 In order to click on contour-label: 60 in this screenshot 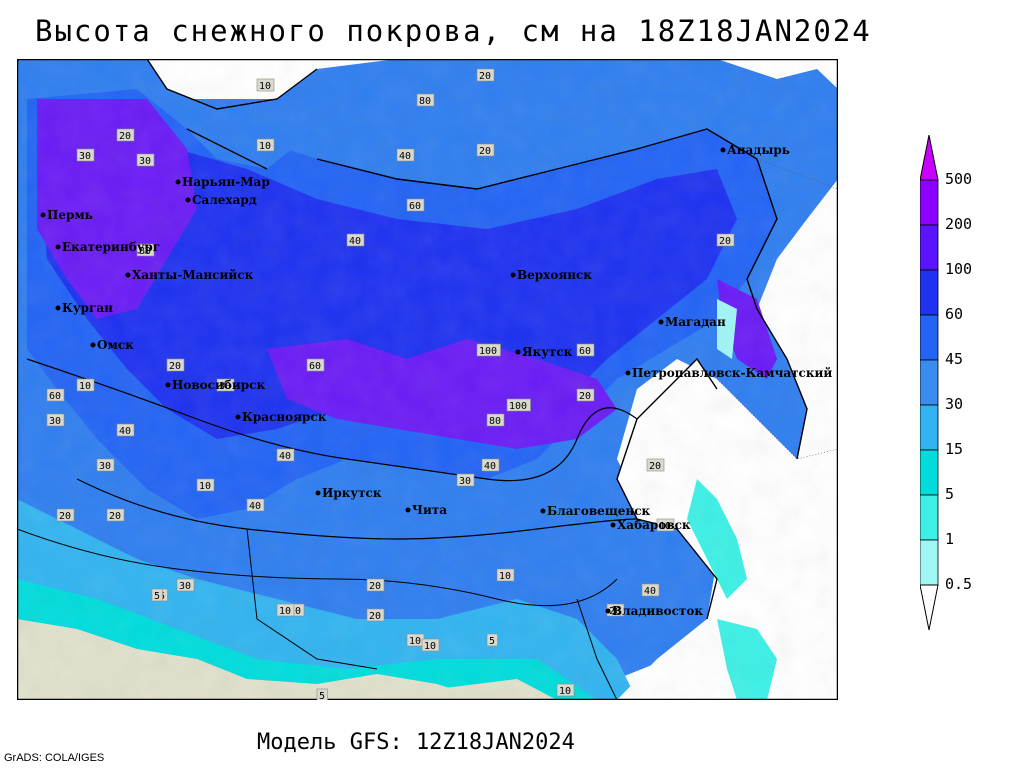, I will do `click(415, 206)`.